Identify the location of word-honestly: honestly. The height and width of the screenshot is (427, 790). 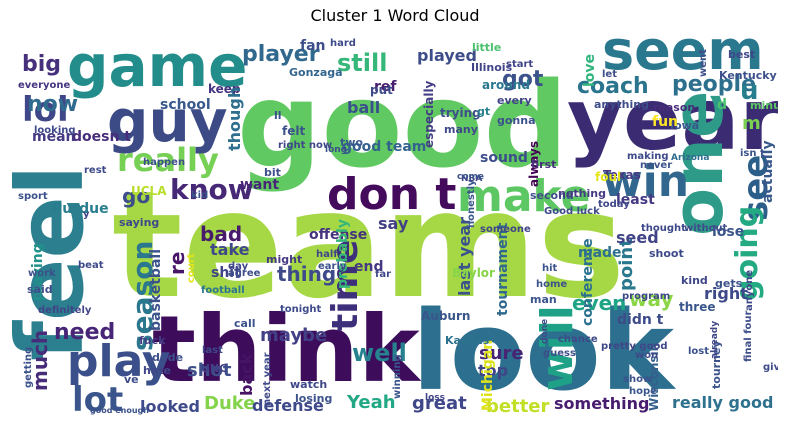
(471, 203).